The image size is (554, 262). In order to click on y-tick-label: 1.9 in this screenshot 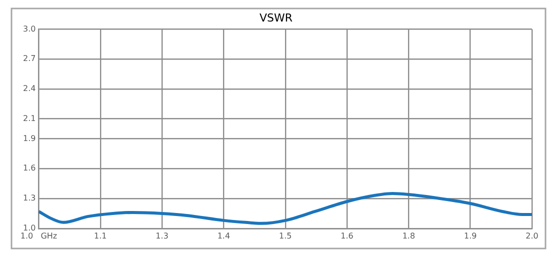, I will do `click(29, 138)`.